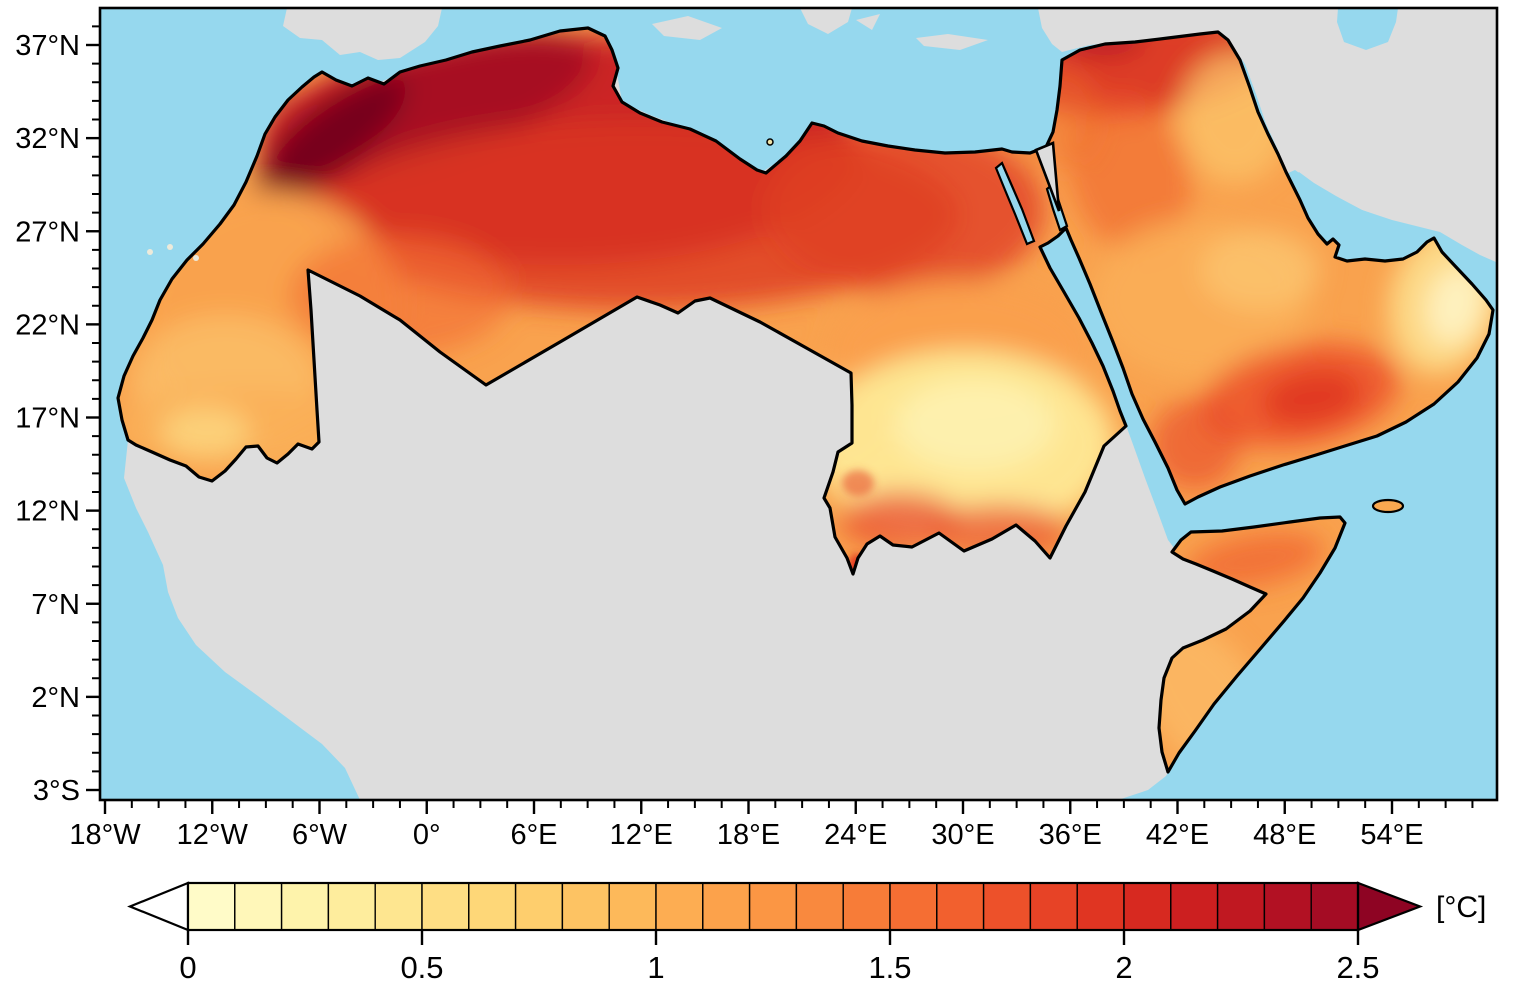 This screenshot has height=981, width=1536. Describe the element at coordinates (1015, 203) in the screenshot. I see `gulf-of-suez` at that location.